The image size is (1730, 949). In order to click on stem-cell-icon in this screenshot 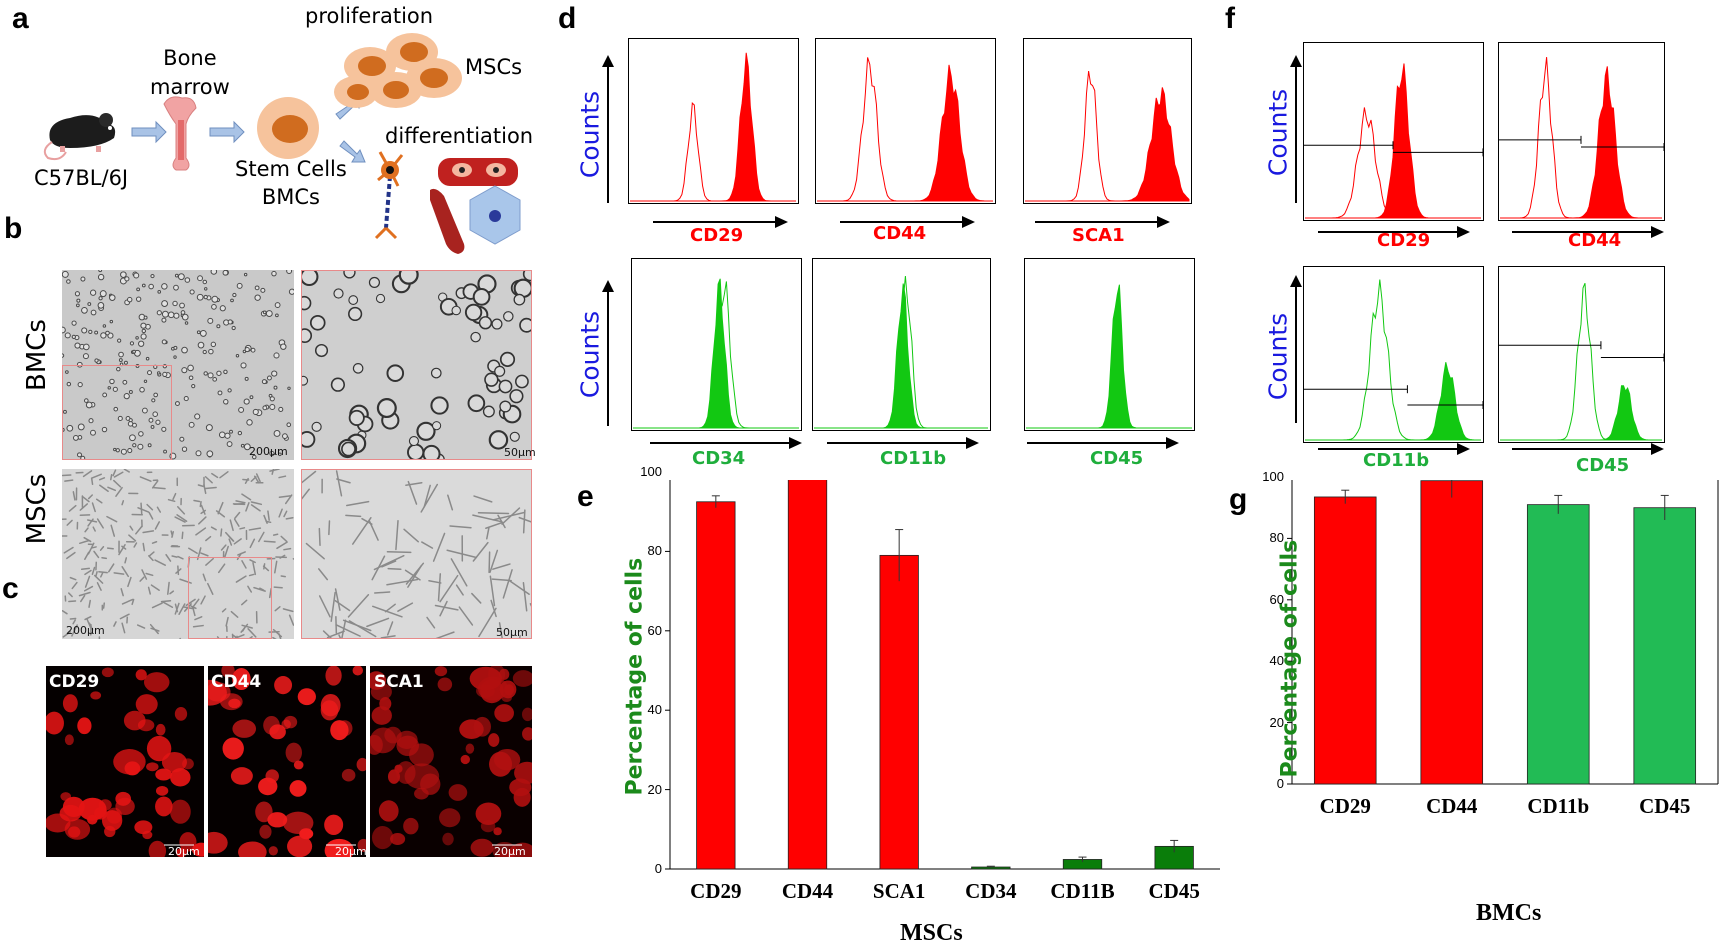, I will do `click(288, 128)`.